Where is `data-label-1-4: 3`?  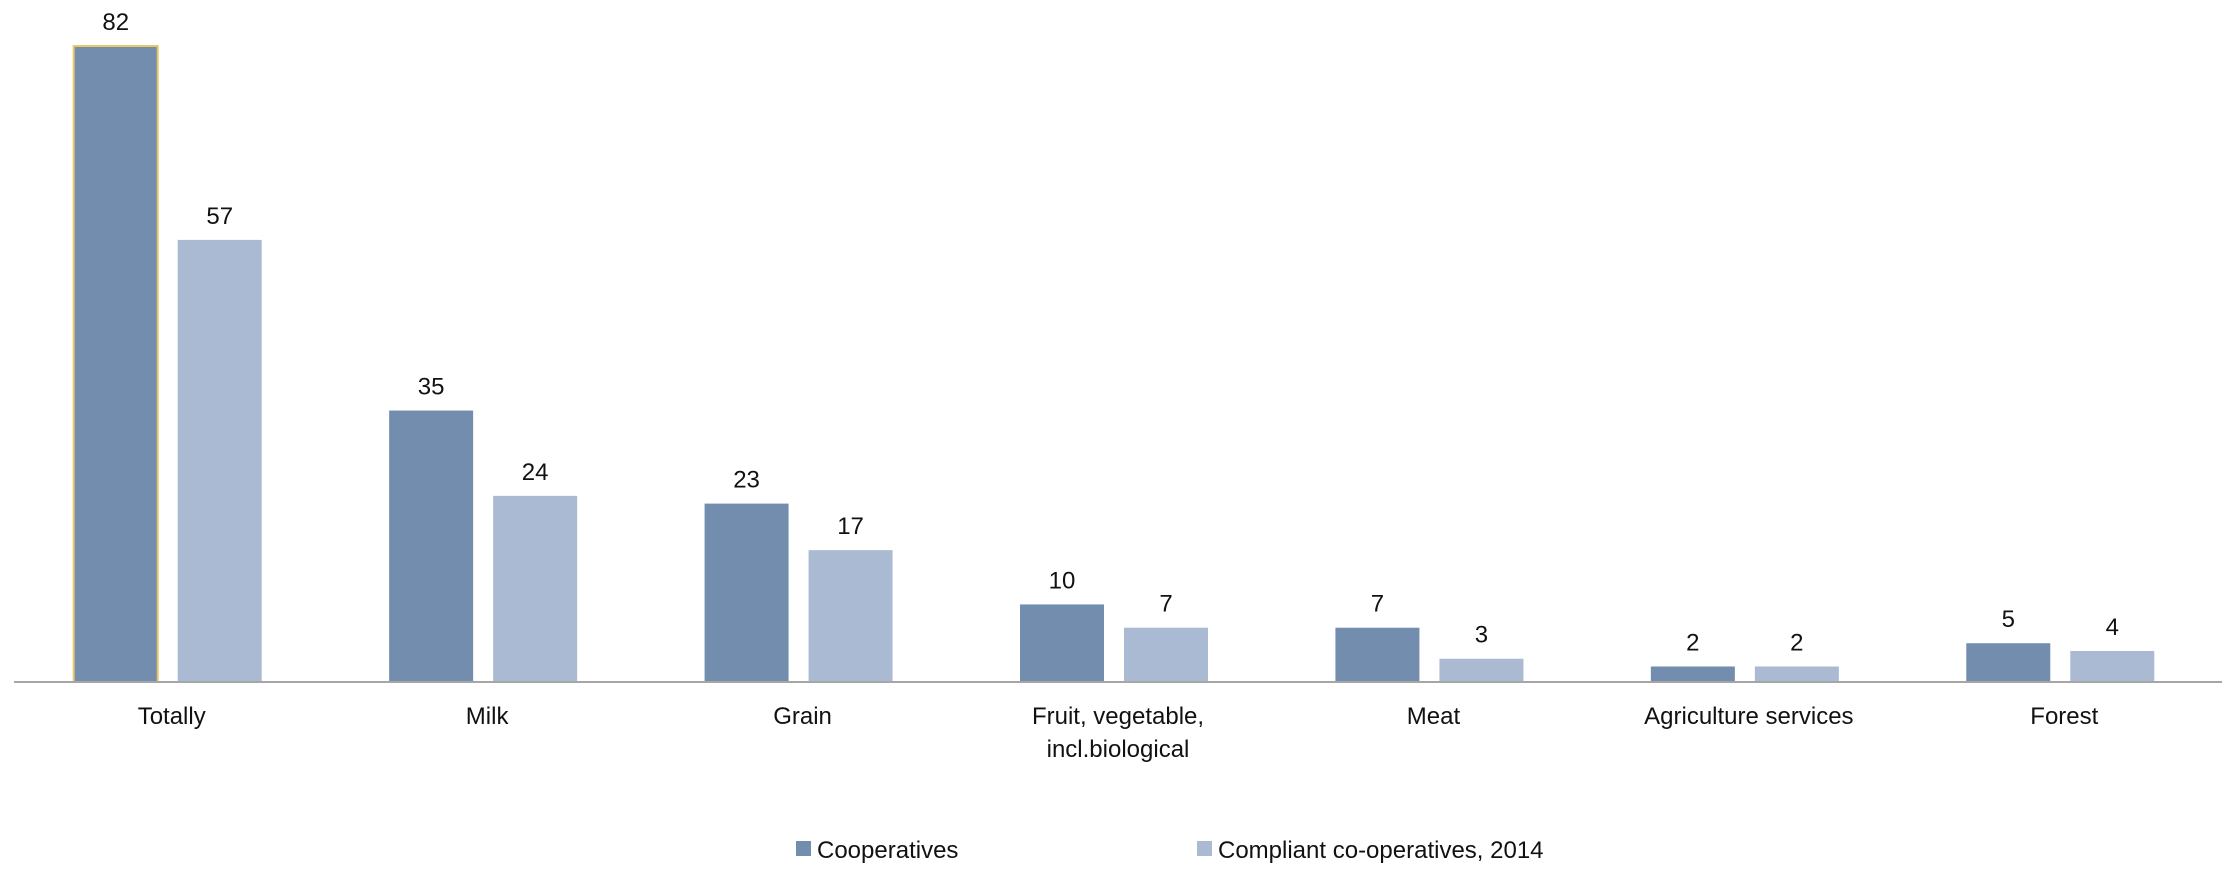
data-label-1-4: 3 is located at coordinates (1481, 635).